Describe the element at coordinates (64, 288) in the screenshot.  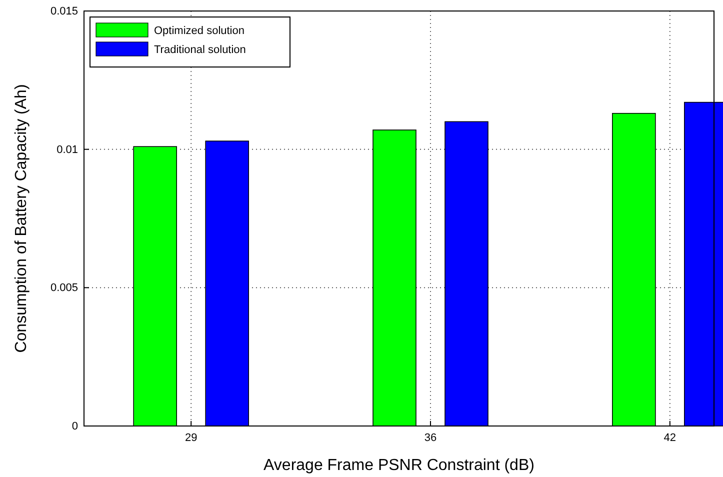
I see `y-tick-label: 0.005` at that location.